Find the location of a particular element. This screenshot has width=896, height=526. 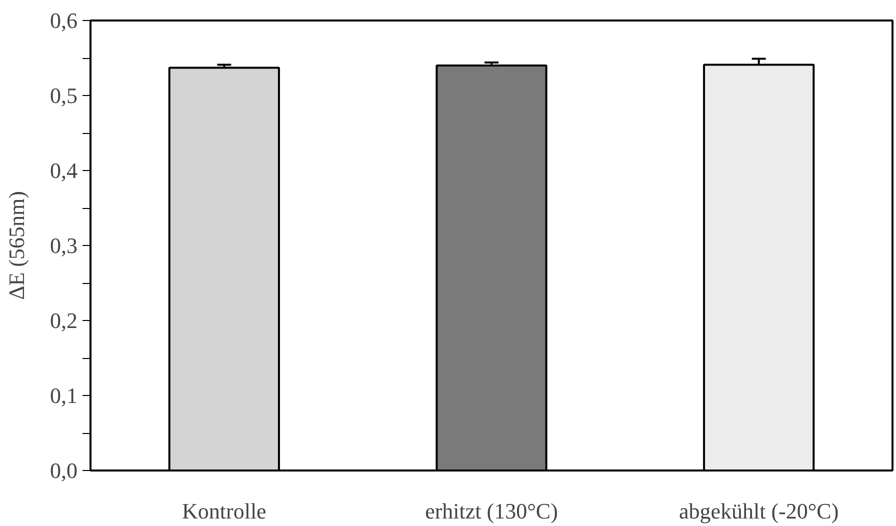

x-tick-label: Kontrolle is located at coordinates (224, 511).